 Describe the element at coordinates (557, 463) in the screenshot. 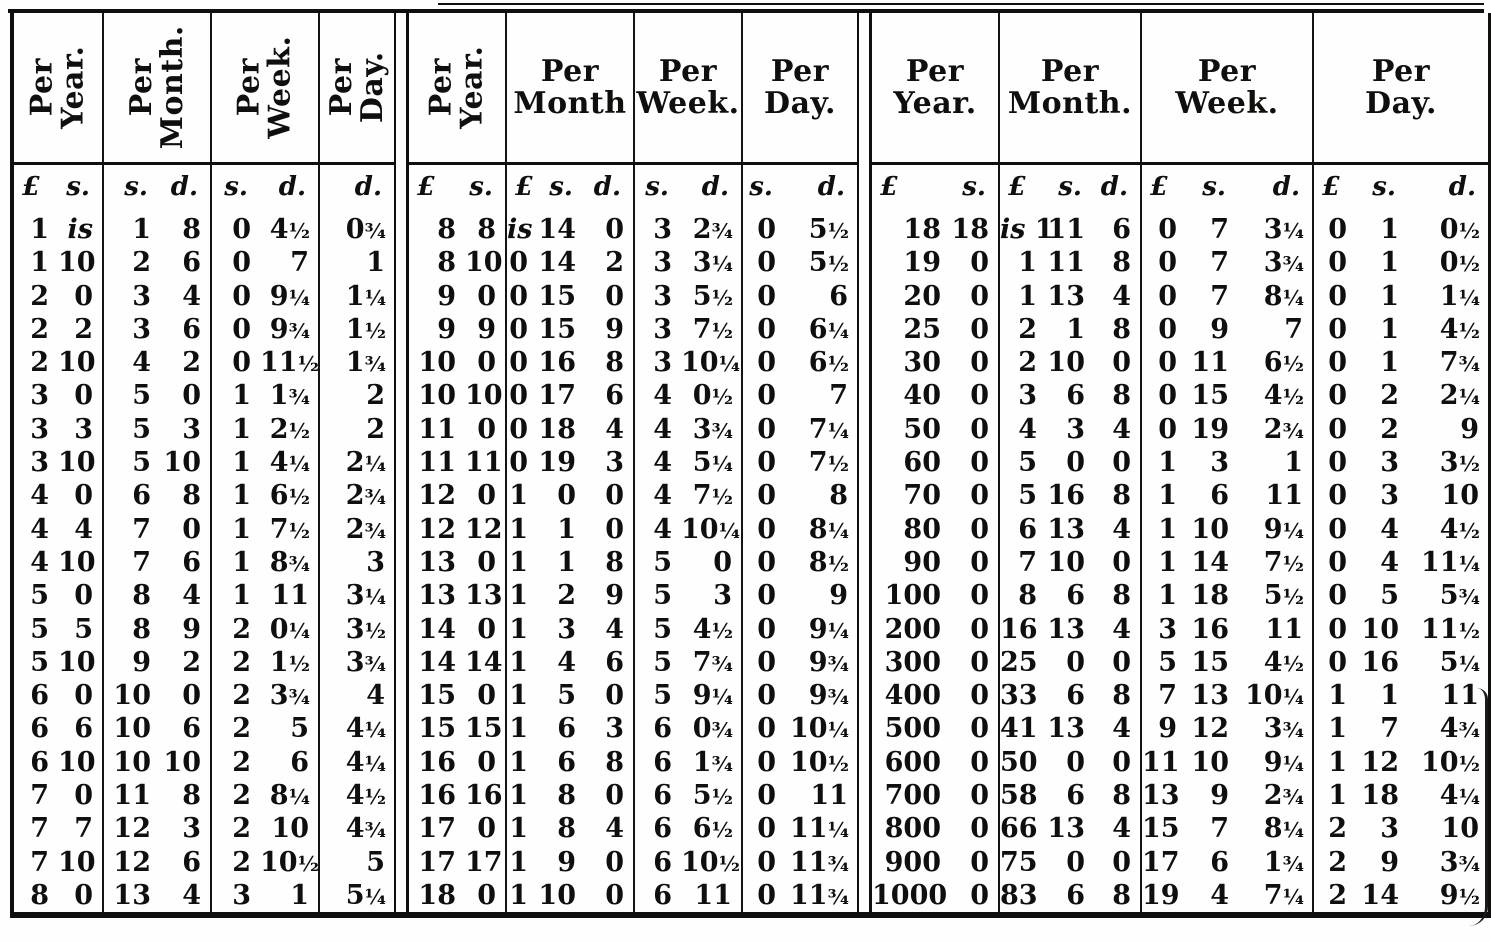

I see `table-cell: 19` at that location.